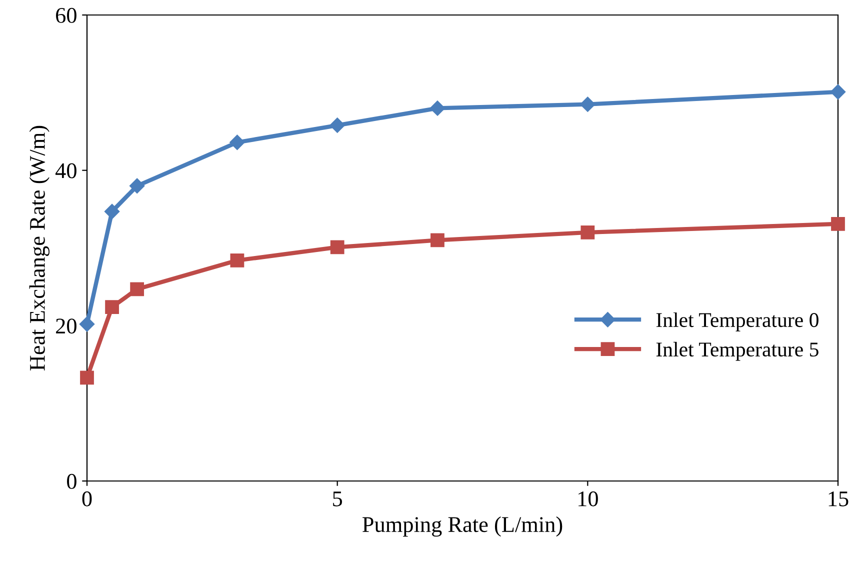 This screenshot has height=563, width=855. What do you see at coordinates (462, 526) in the screenshot?
I see `x-axis-title: Pumping Rate (L/min)` at bounding box center [462, 526].